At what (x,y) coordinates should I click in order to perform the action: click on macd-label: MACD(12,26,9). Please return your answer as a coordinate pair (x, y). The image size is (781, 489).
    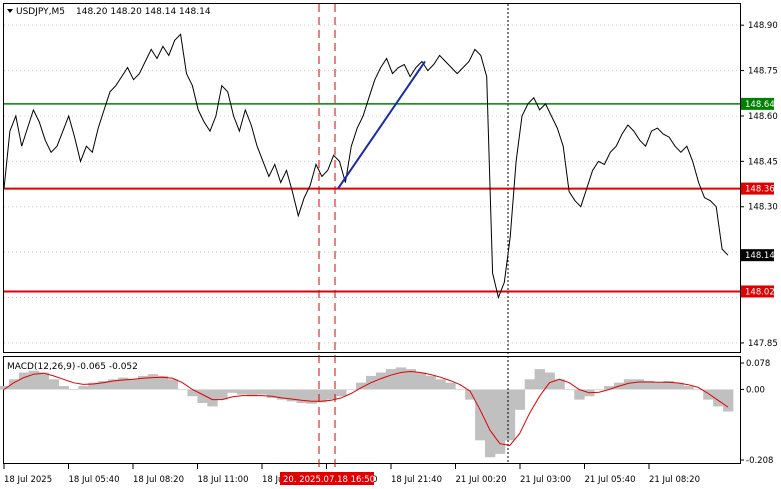
    Looking at the image, I should click on (41, 367).